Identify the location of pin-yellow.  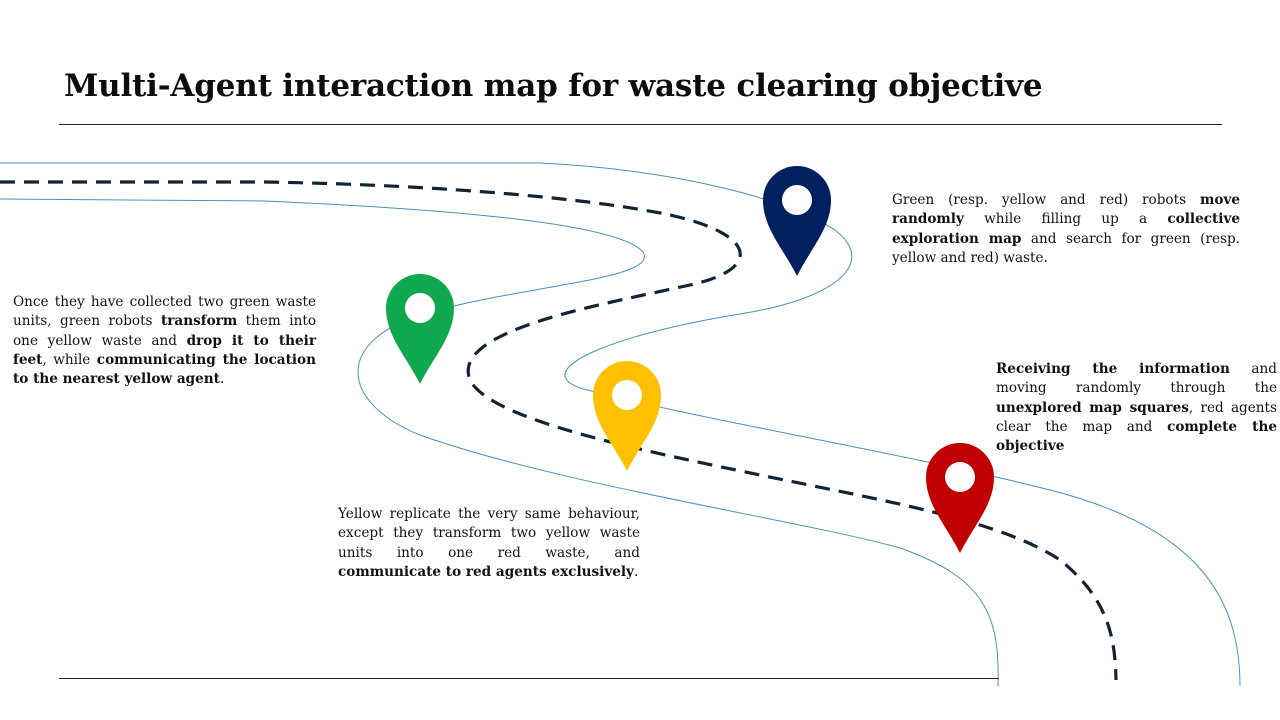
(627, 416).